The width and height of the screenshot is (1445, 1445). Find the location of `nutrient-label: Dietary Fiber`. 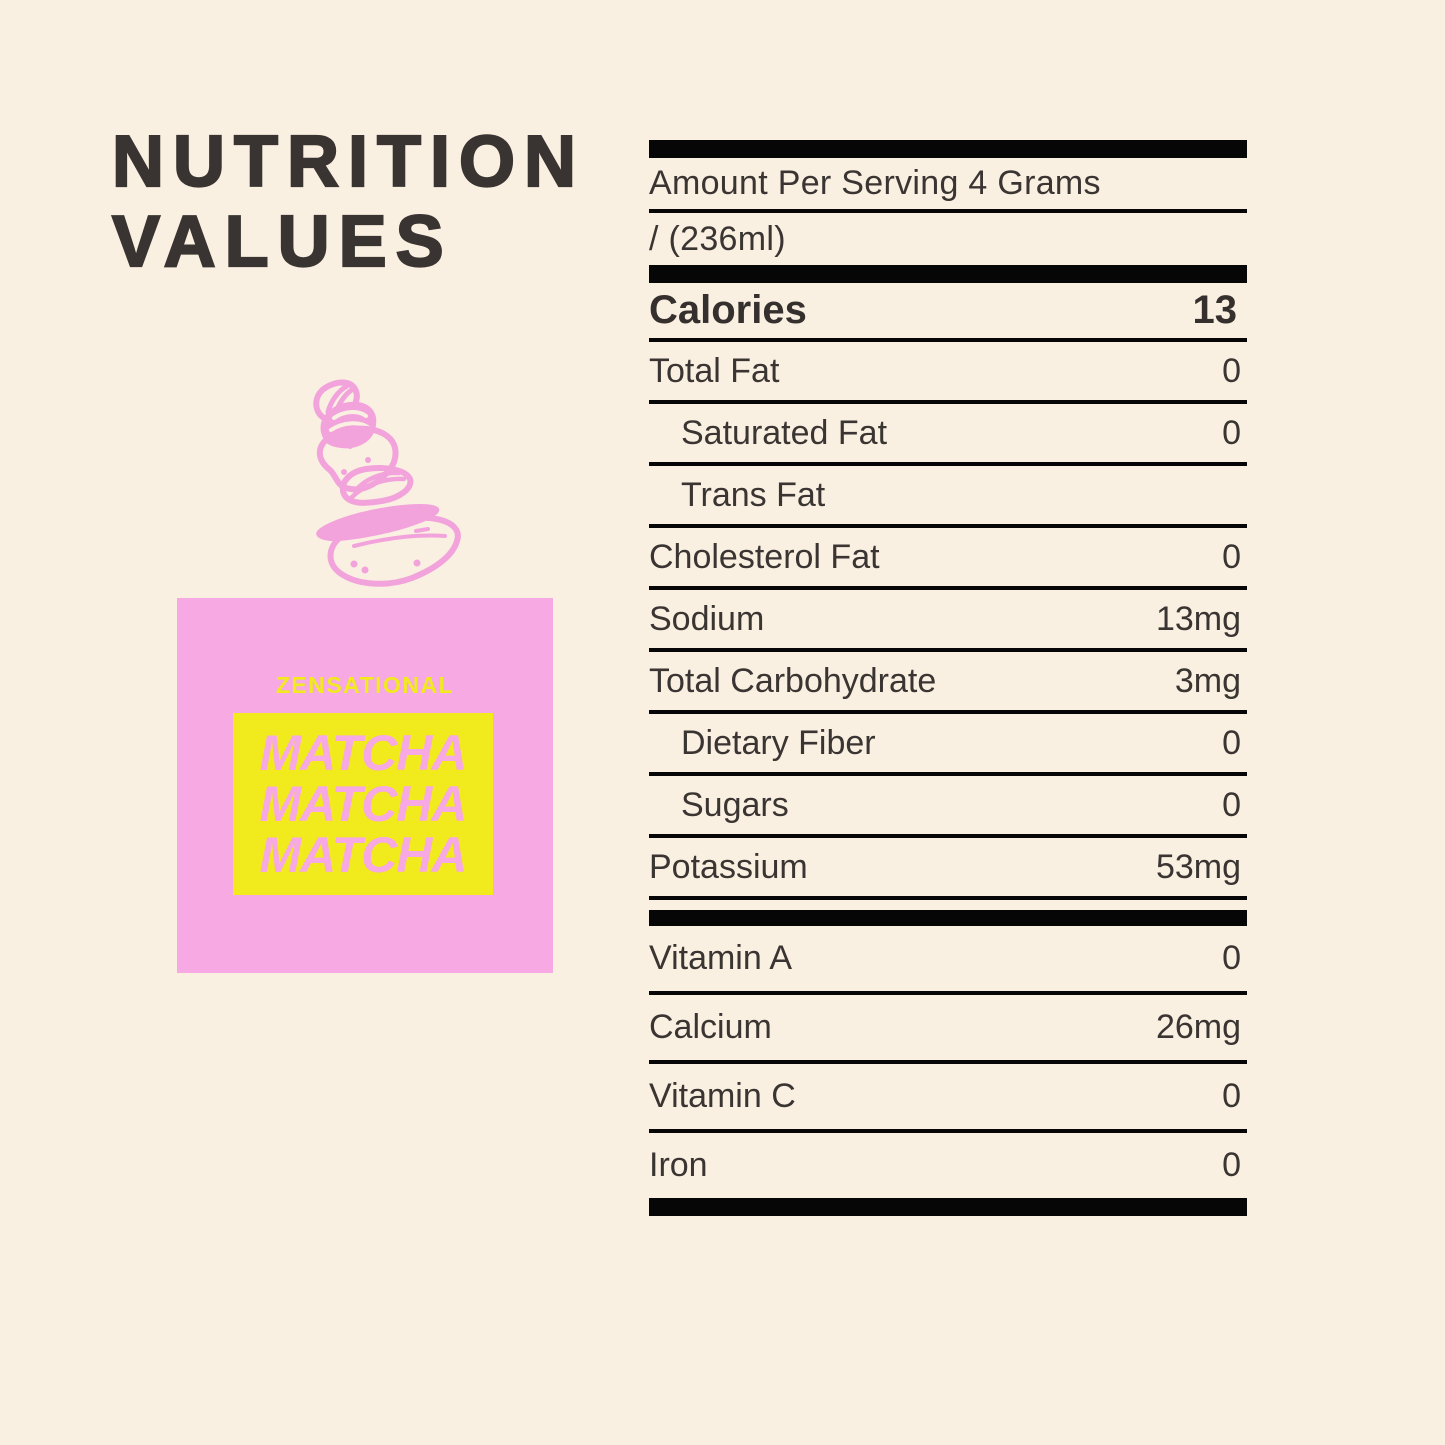

nutrient-label: Dietary Fiber is located at coordinates (778, 742).